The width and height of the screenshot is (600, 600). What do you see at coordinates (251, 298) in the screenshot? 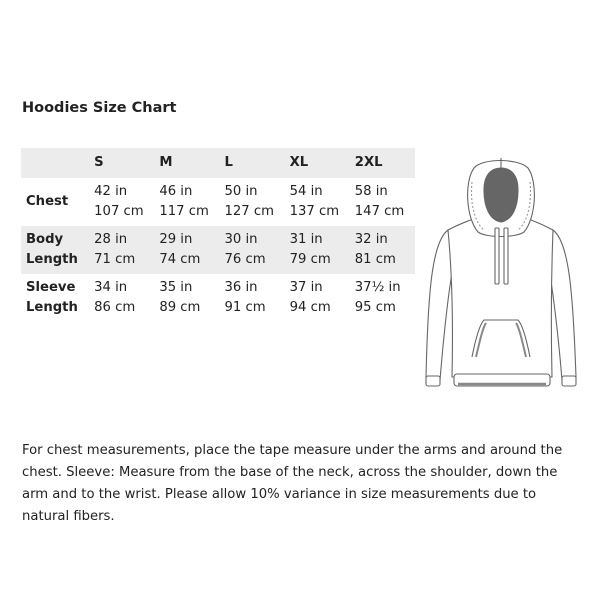
I see `measurement-cell: 36 in 91 cm` at bounding box center [251, 298].